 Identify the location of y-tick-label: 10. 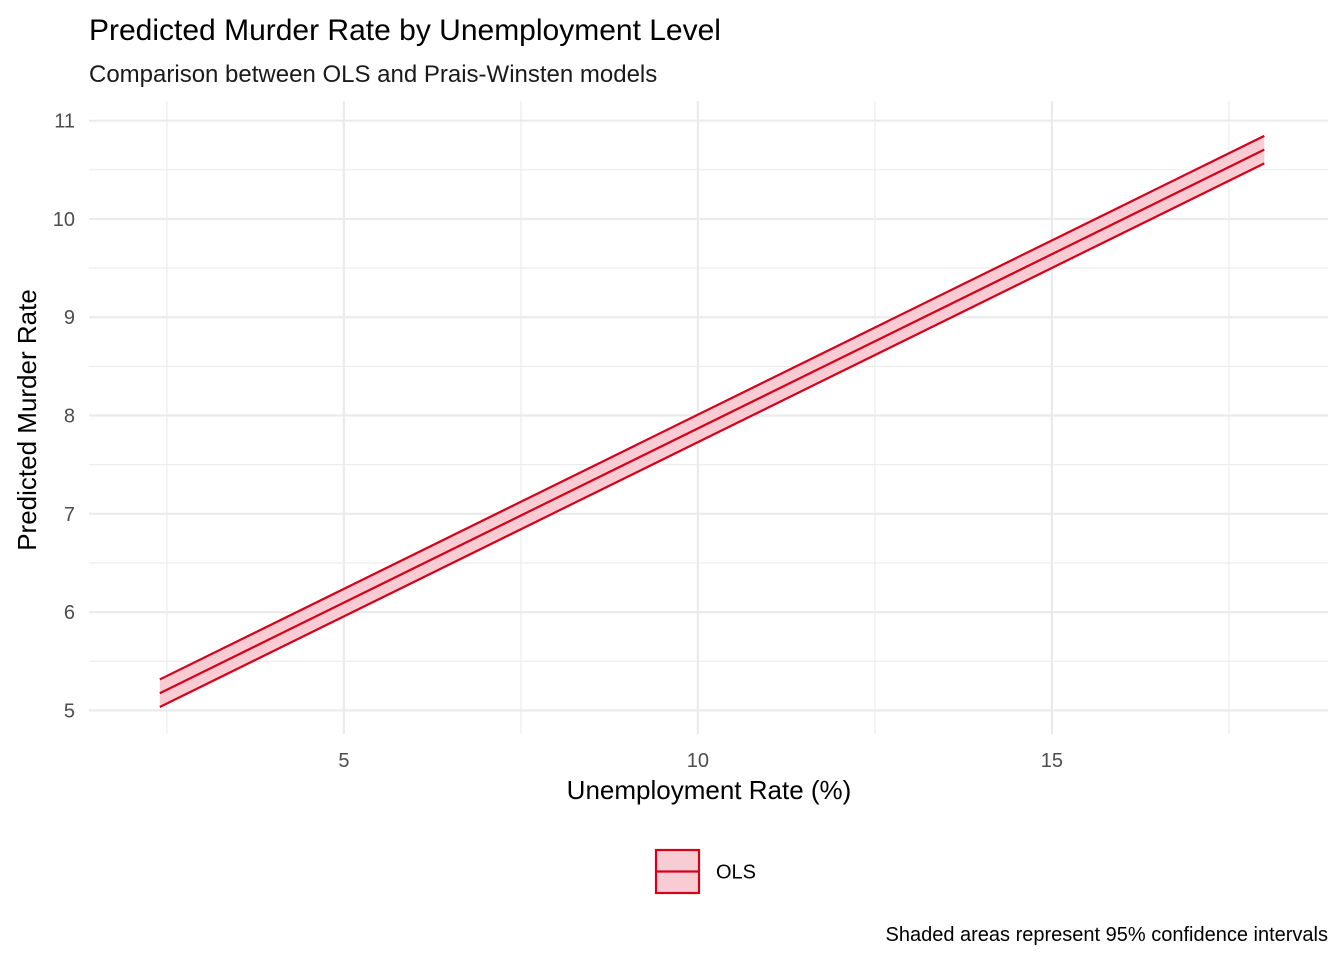
(64, 220).